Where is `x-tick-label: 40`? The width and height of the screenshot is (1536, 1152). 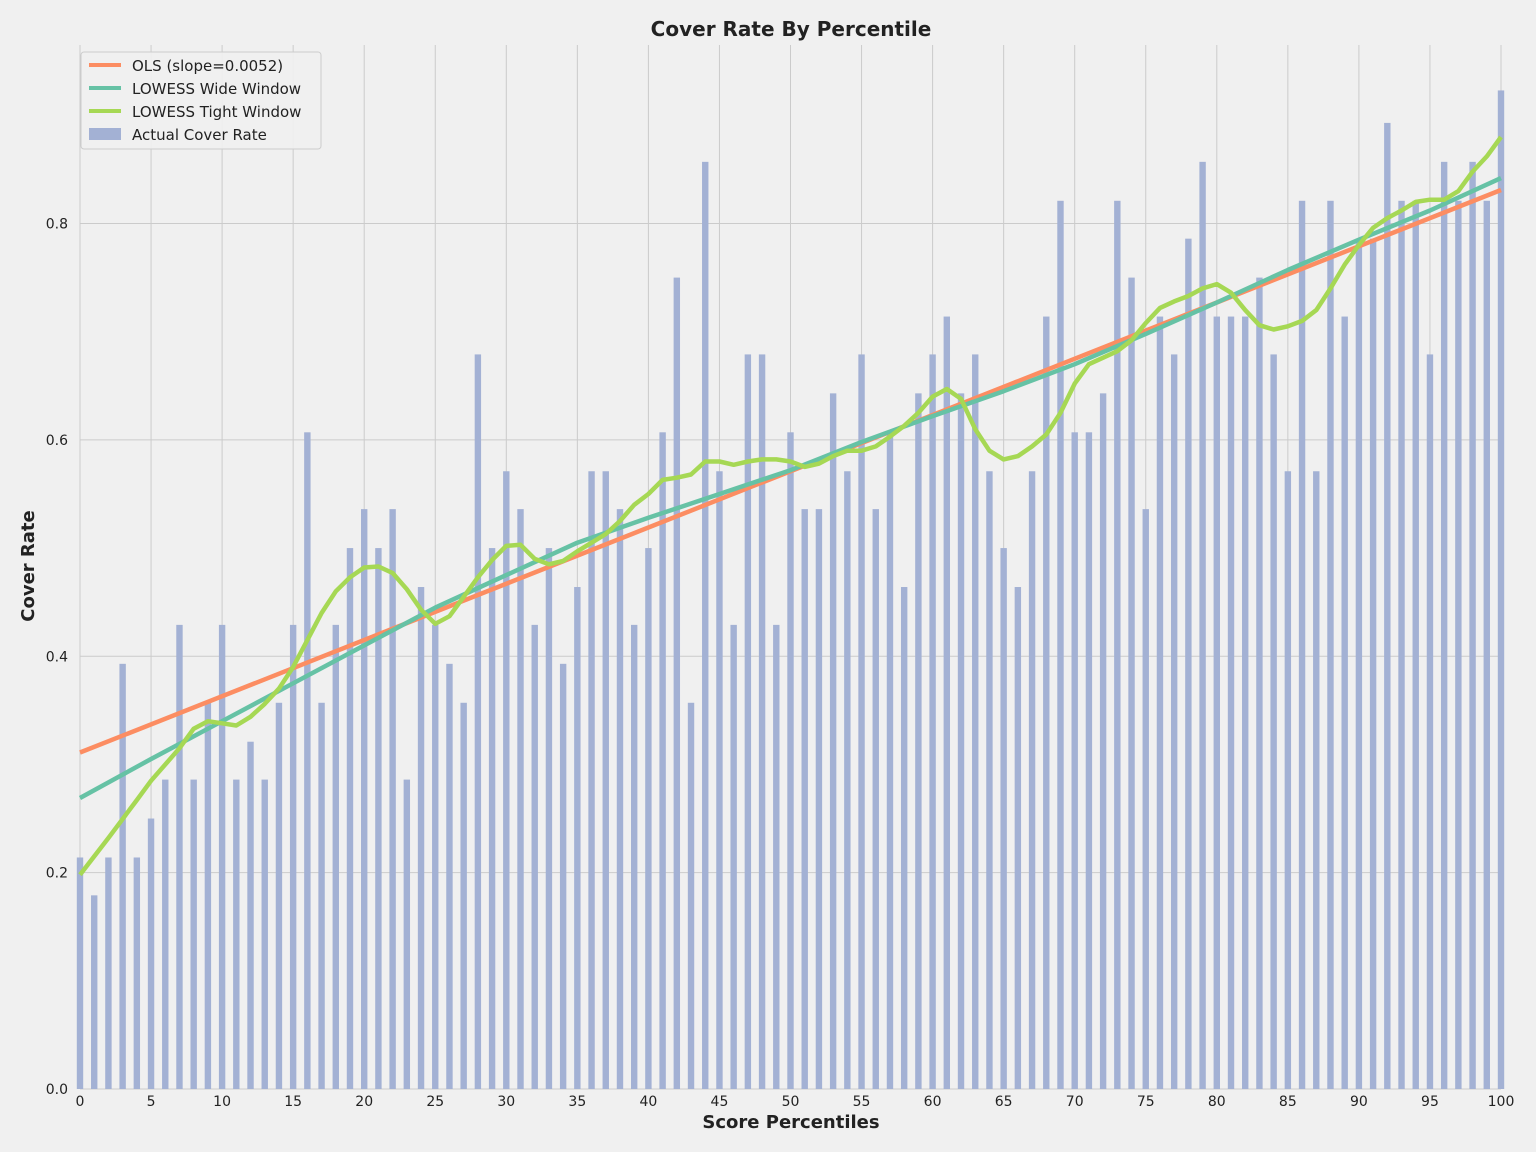 x-tick-label: 40 is located at coordinates (648, 1102).